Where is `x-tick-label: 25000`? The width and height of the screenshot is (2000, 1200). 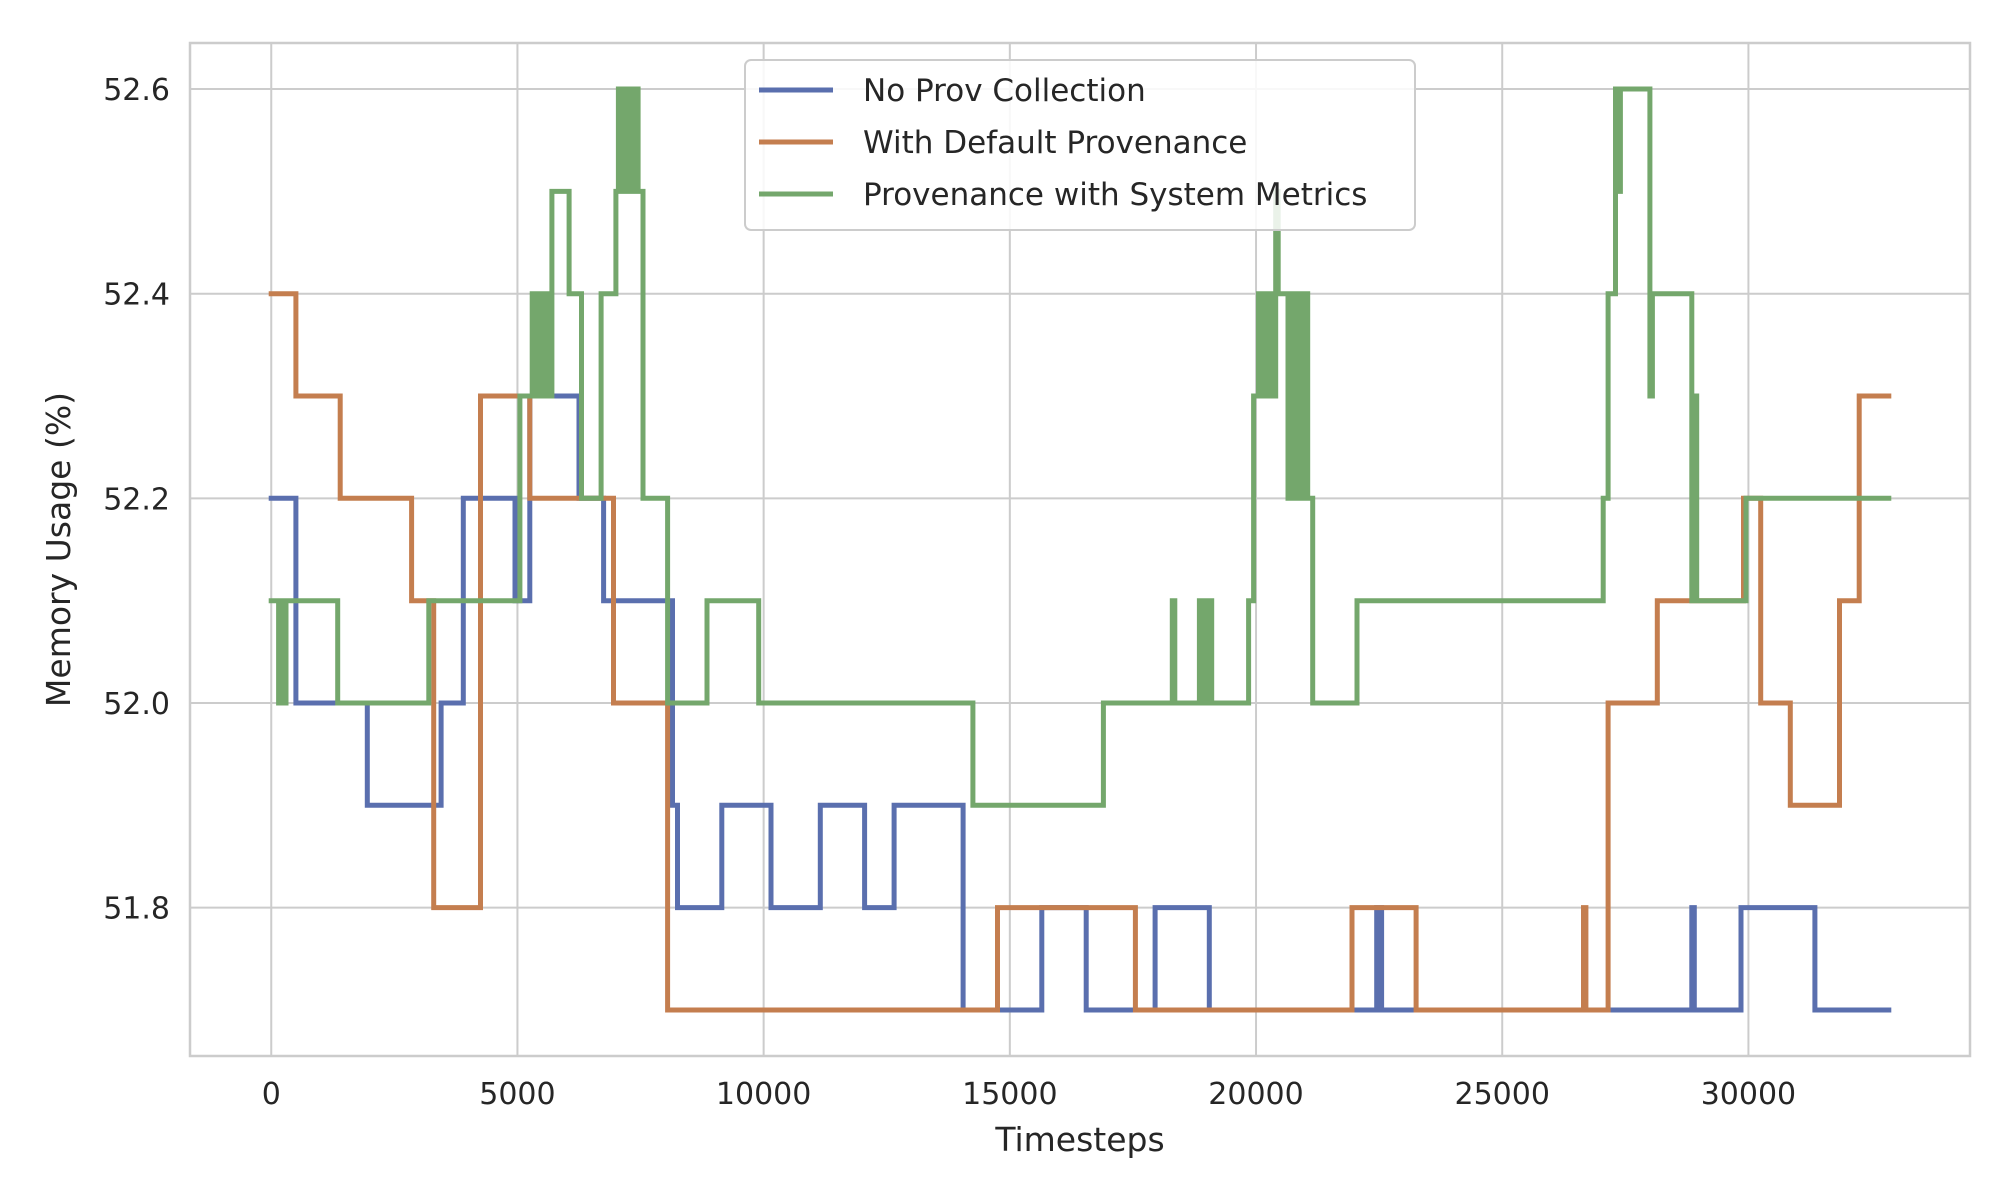 x-tick-label: 25000 is located at coordinates (1502, 1094).